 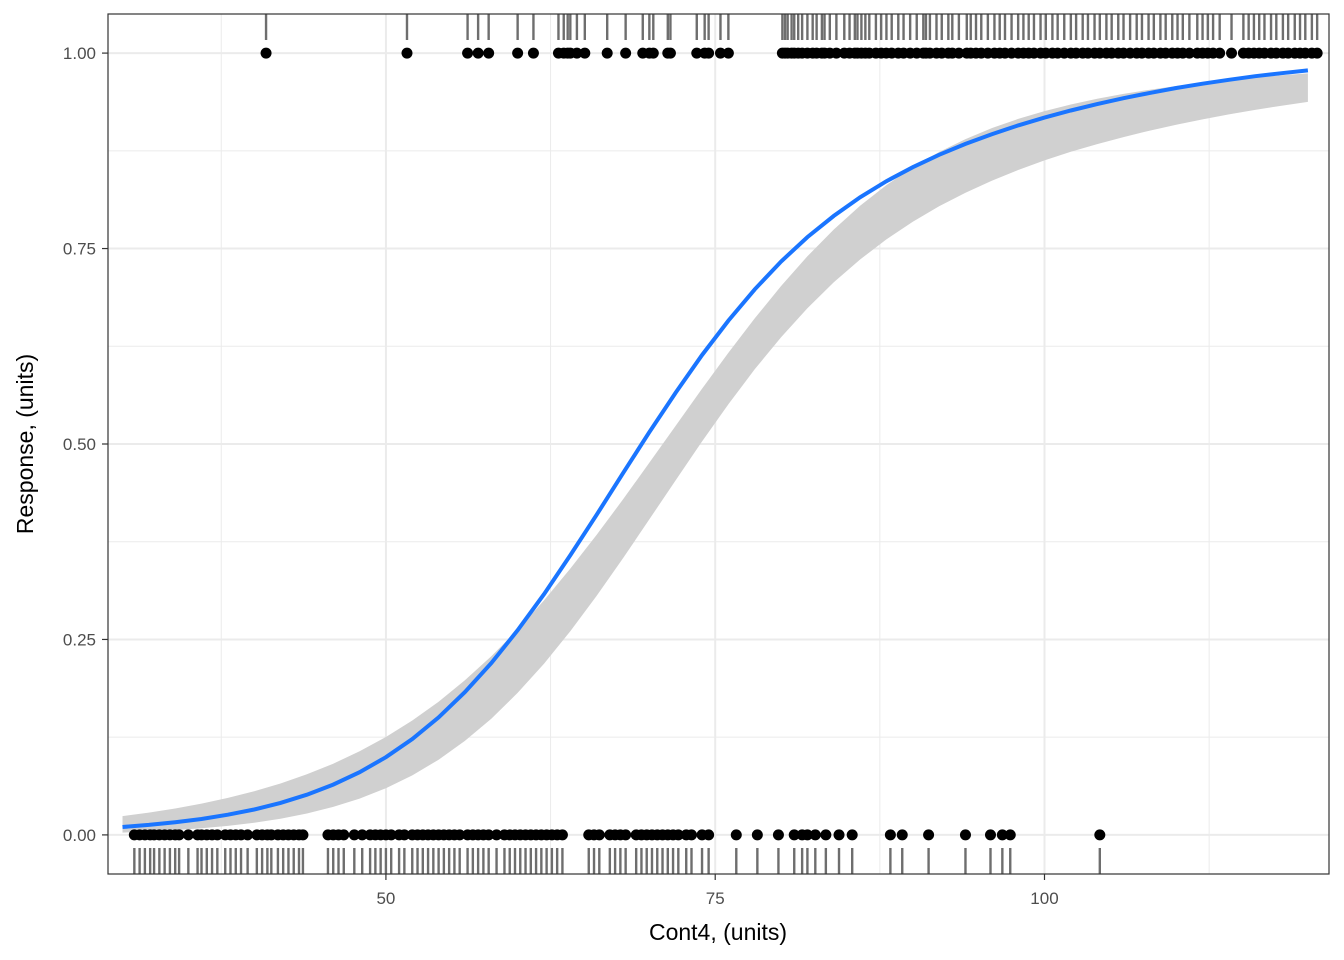 I want to click on y-axis-ticks: 0.00 0.25 0.50 0.75 1.00, so click(x=85, y=444).